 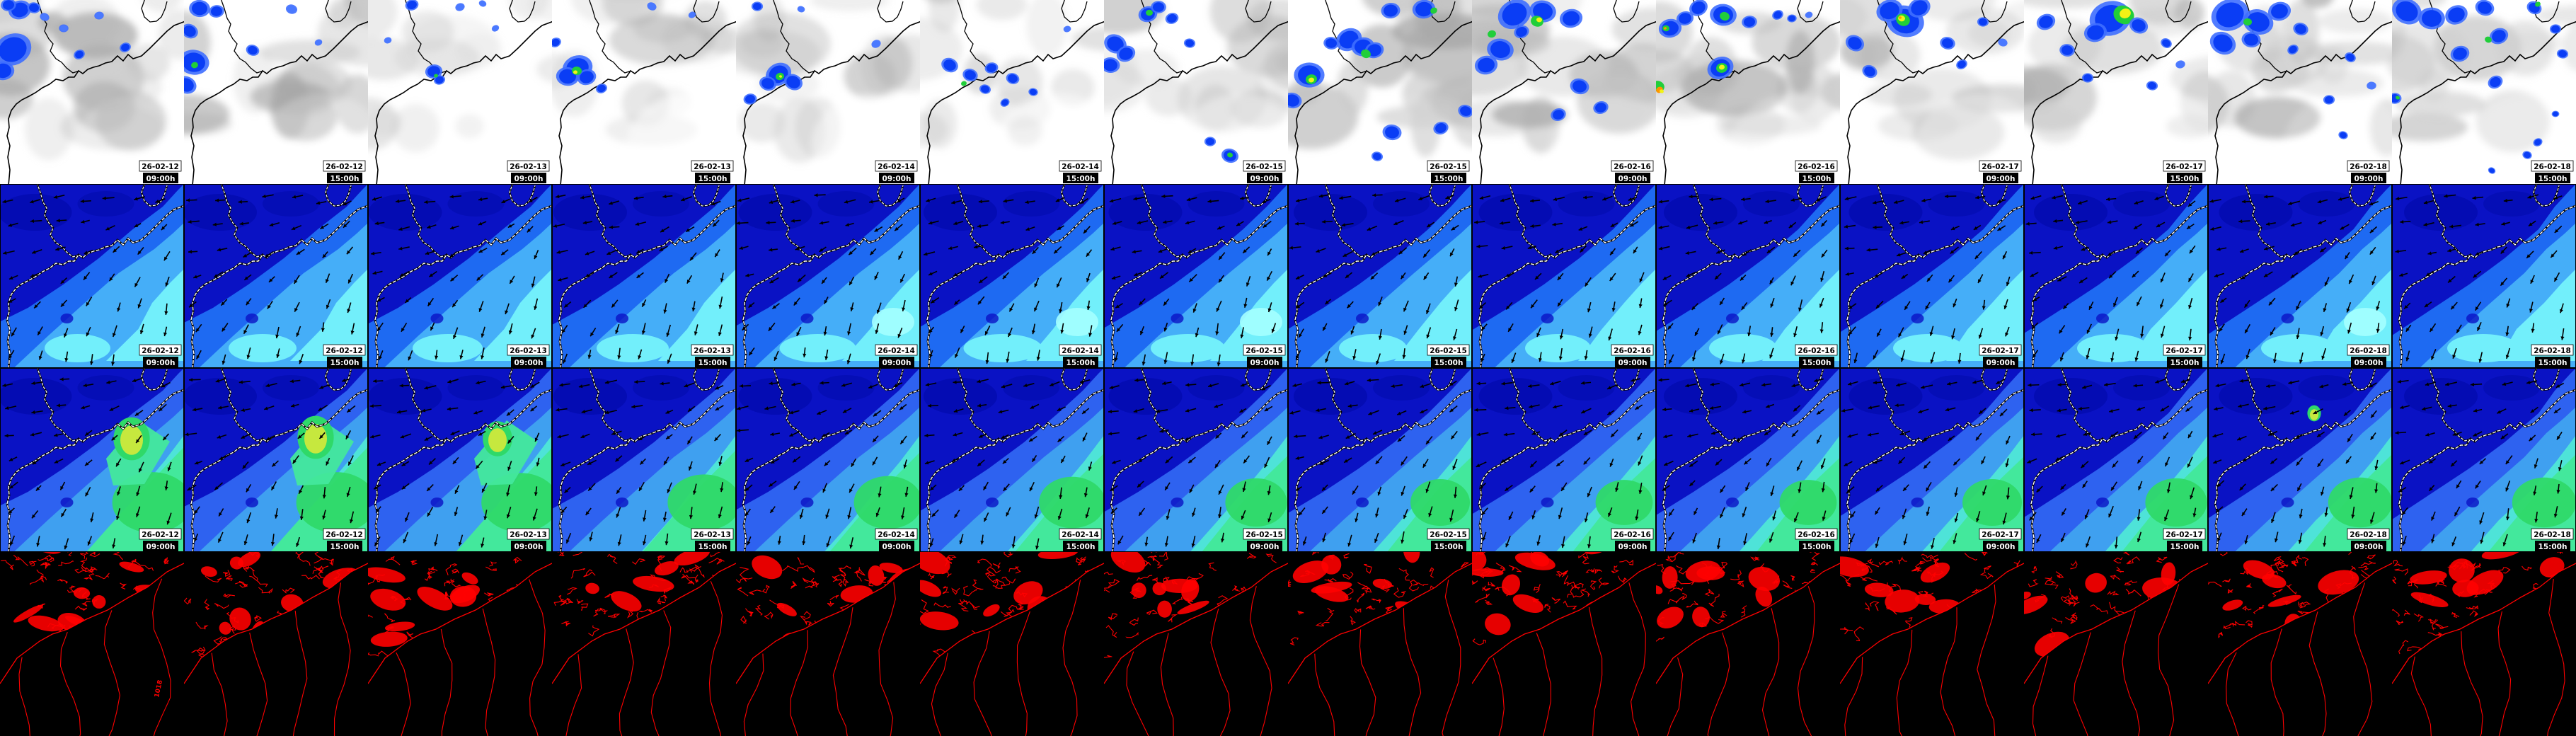 What do you see at coordinates (644, 92) in the screenshot?
I see `panel-cloud-precip-map-c4: 26-02-13 15:00h` at bounding box center [644, 92].